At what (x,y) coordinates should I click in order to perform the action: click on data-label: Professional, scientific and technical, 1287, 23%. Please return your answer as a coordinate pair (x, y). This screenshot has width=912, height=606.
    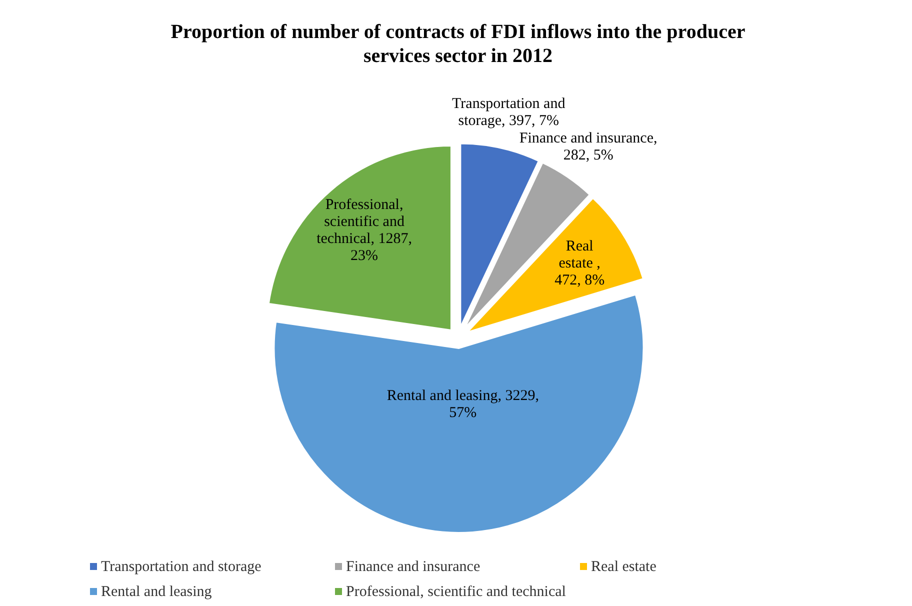
    Looking at the image, I should click on (364, 230).